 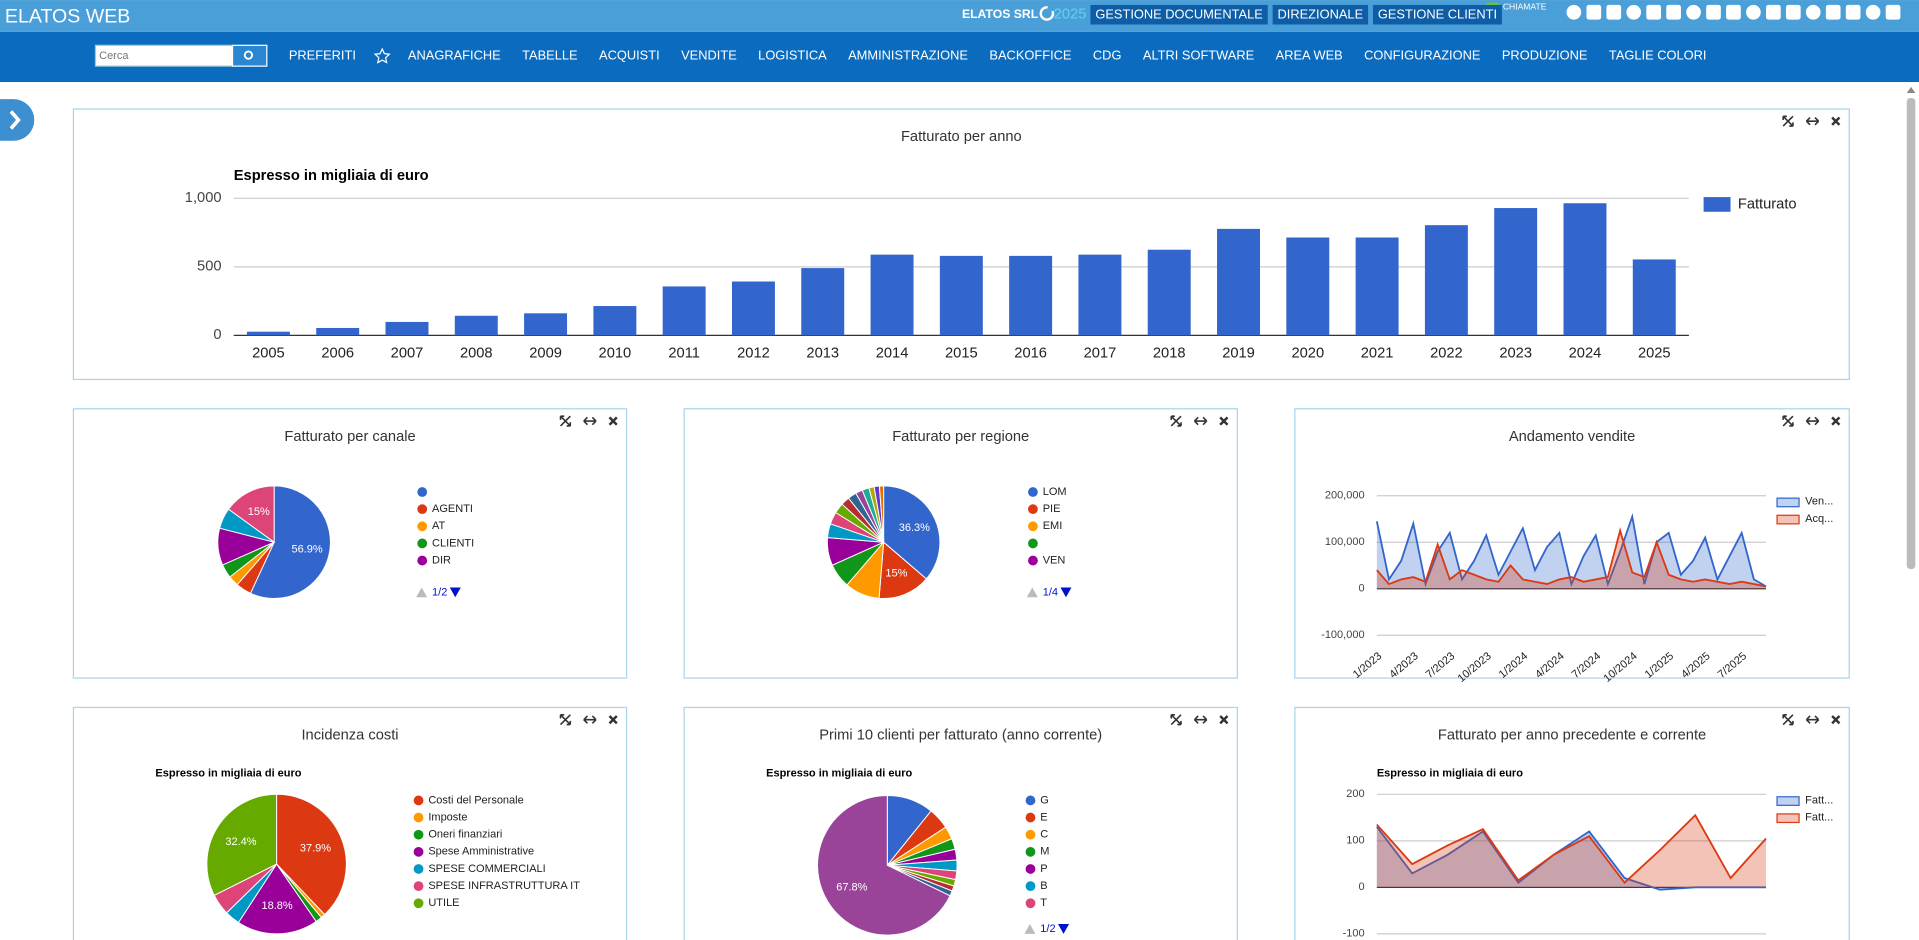 What do you see at coordinates (1658, 55) in the screenshot?
I see `nav-item: TAGLIE COLORI` at bounding box center [1658, 55].